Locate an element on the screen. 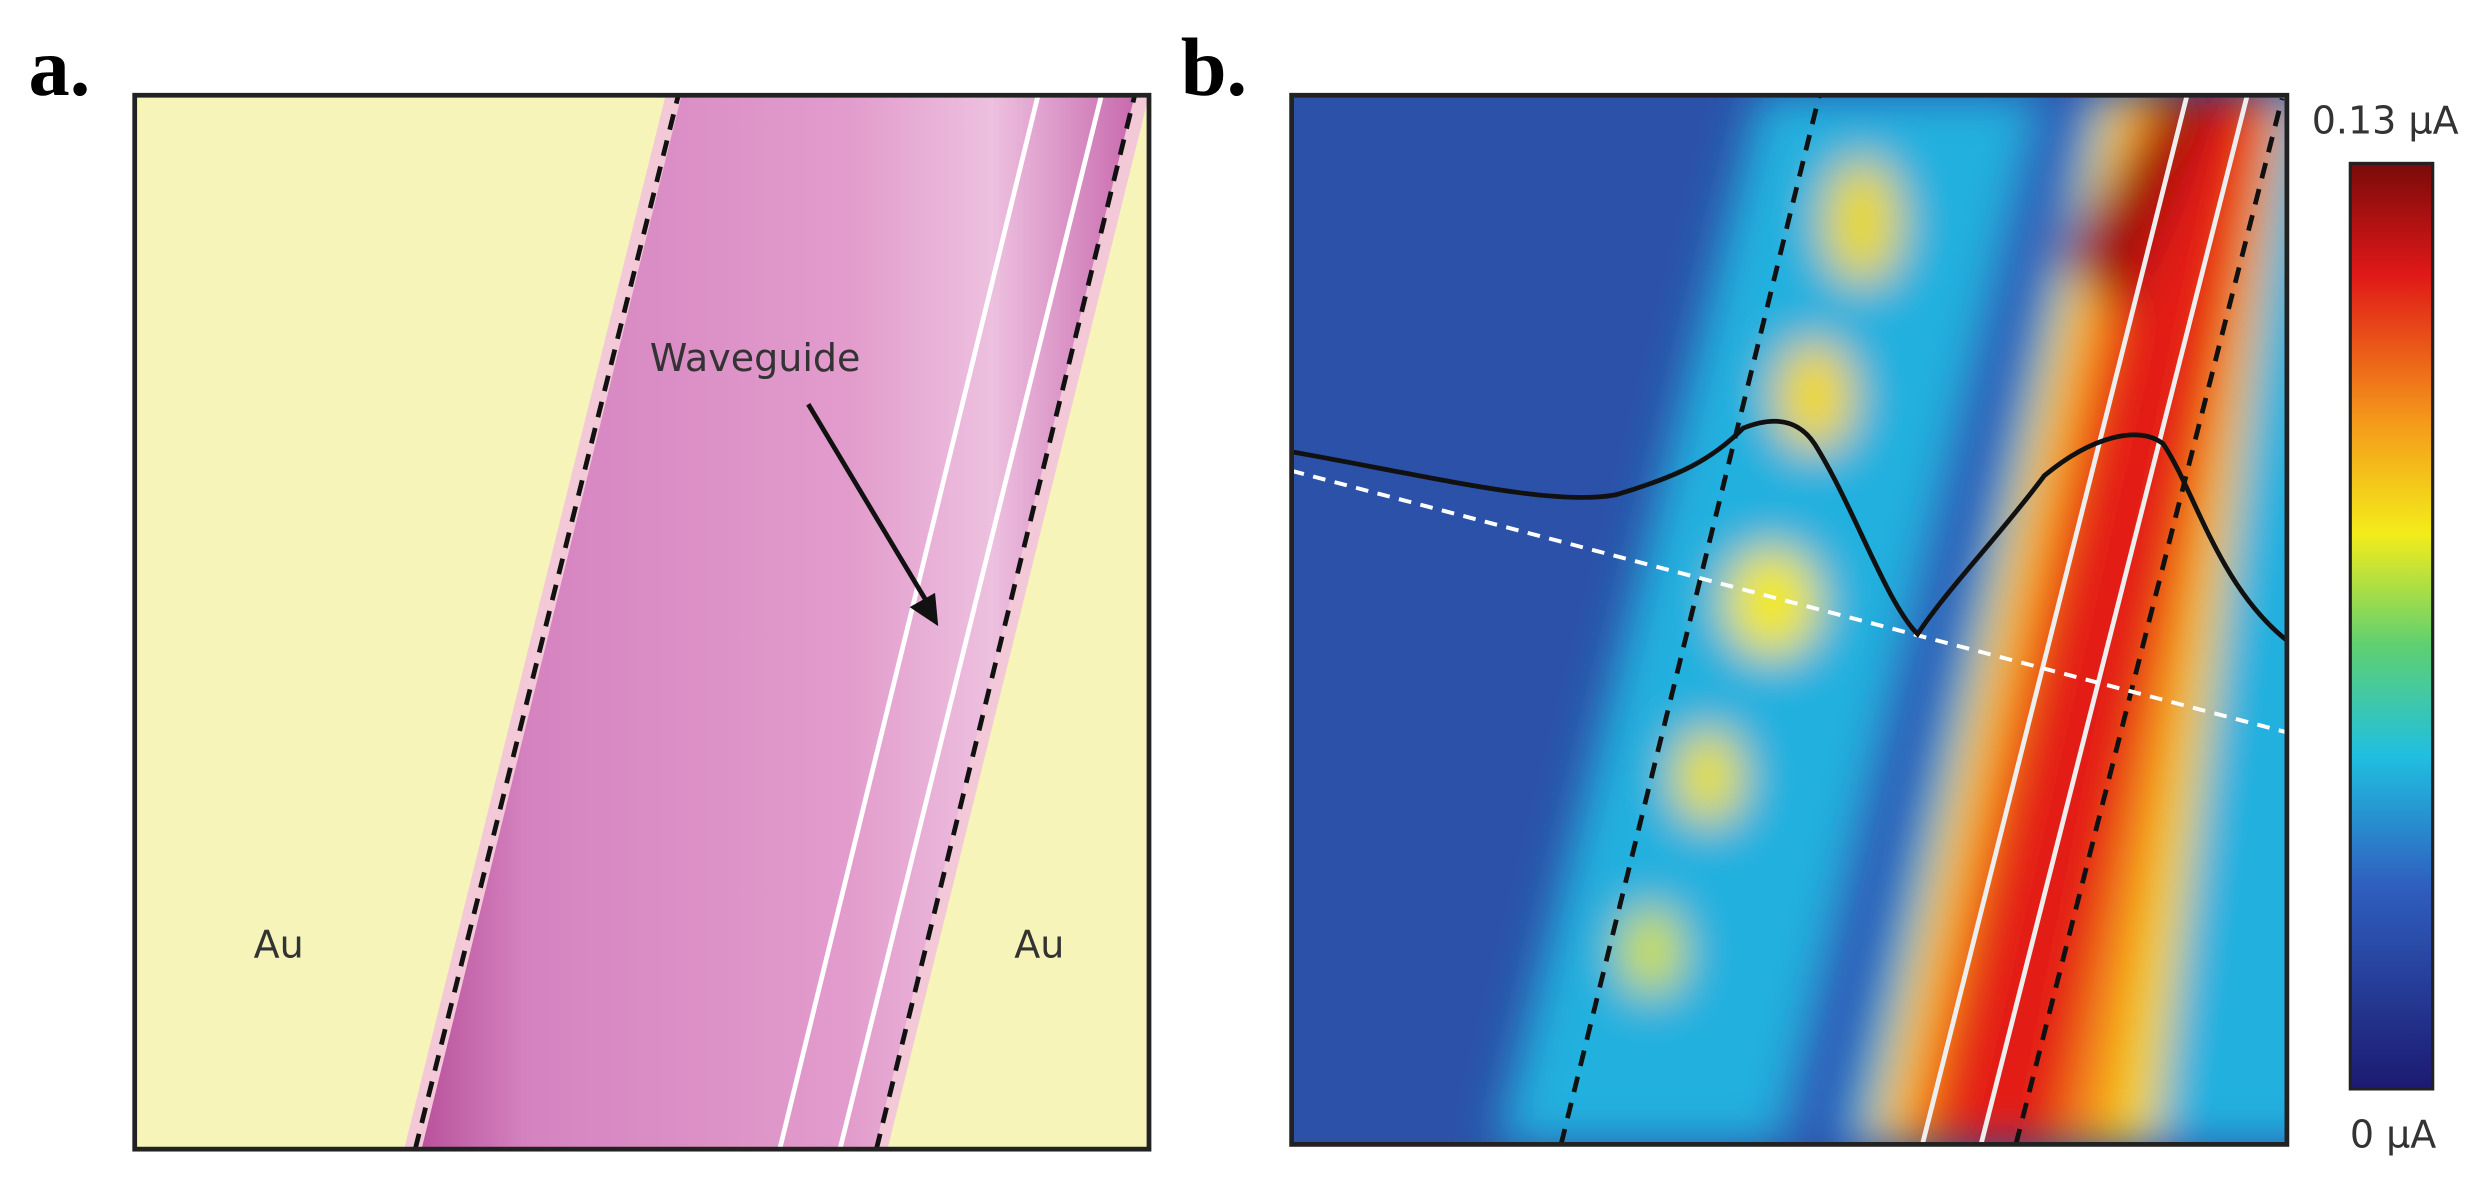  colorbar-label: 0.13 µA is located at coordinates (2385, 120).